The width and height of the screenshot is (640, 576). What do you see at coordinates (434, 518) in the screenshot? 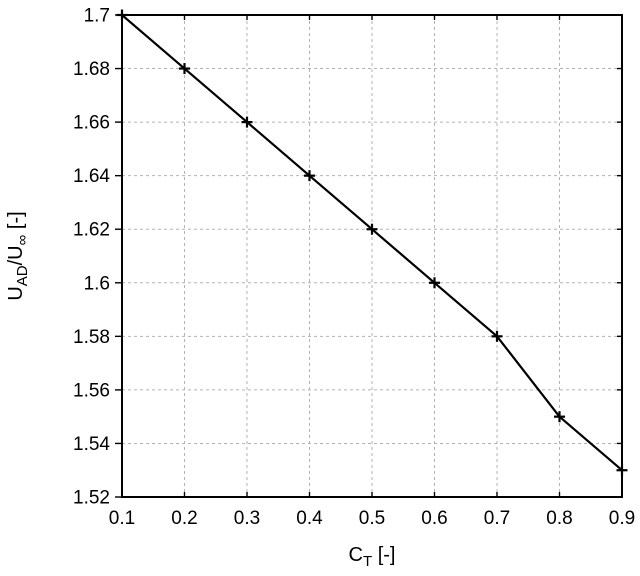
I see `x-tick-label: 0.6` at bounding box center [434, 518].